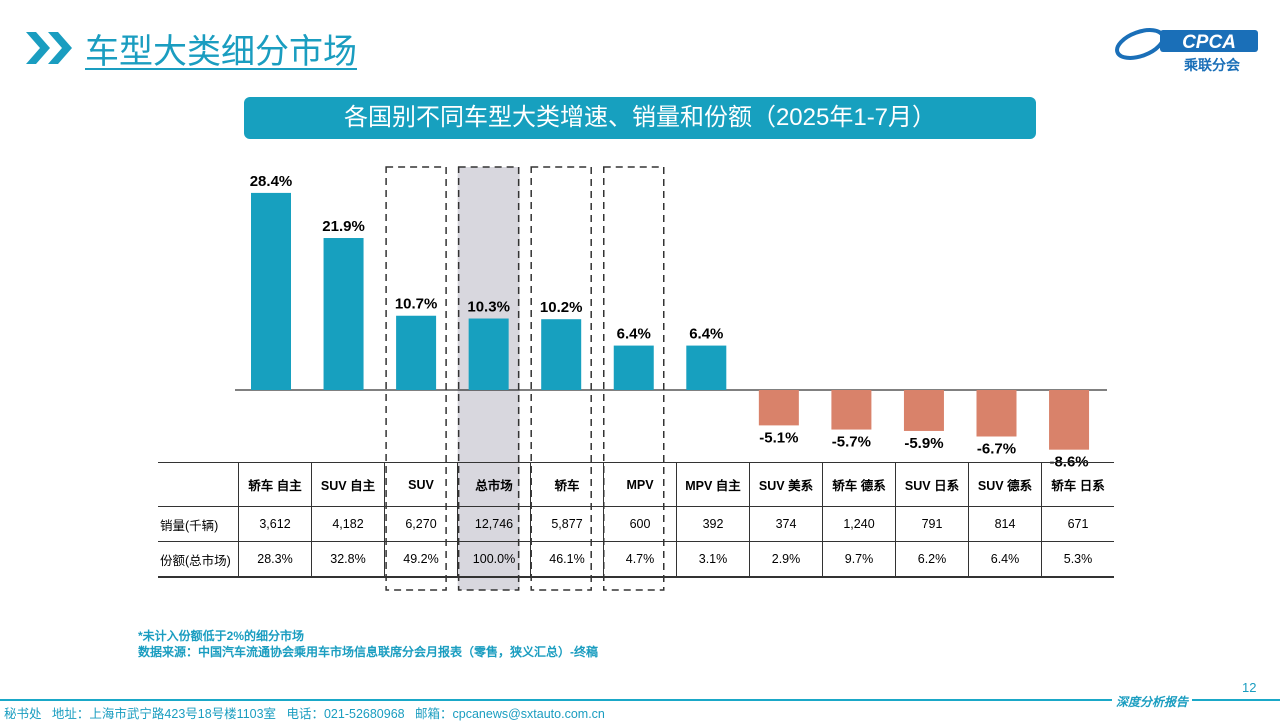  I want to click on table-cell: 5.3%, so click(1077, 559).